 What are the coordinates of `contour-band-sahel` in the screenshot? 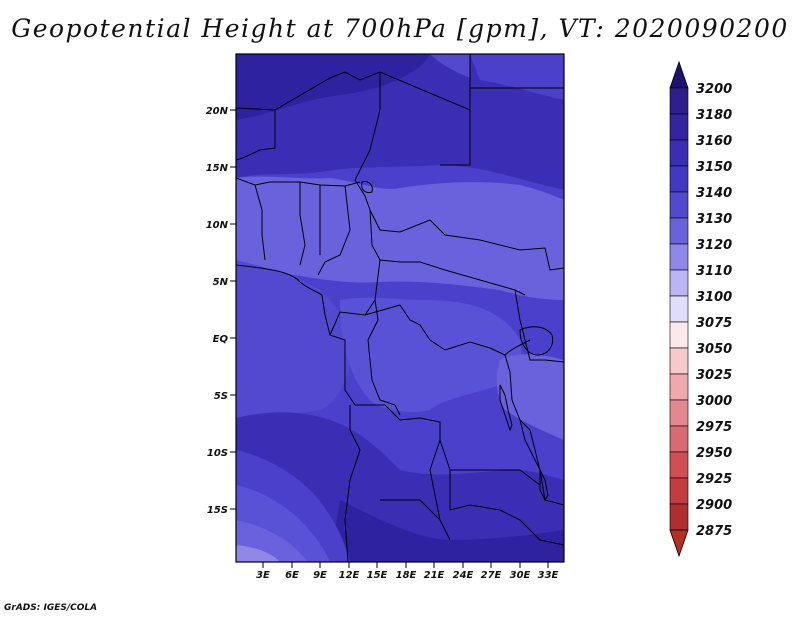 It's located at (400, 238).